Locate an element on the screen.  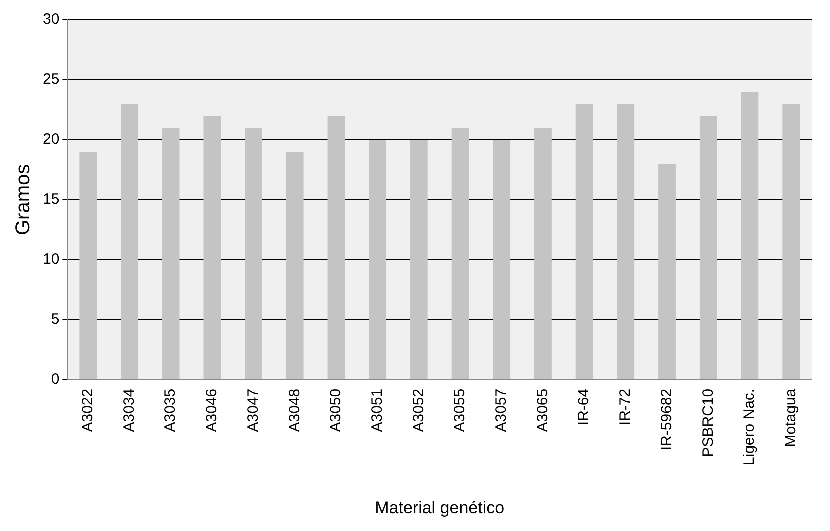
y-tick-label: 30 is located at coordinates (51, 19).